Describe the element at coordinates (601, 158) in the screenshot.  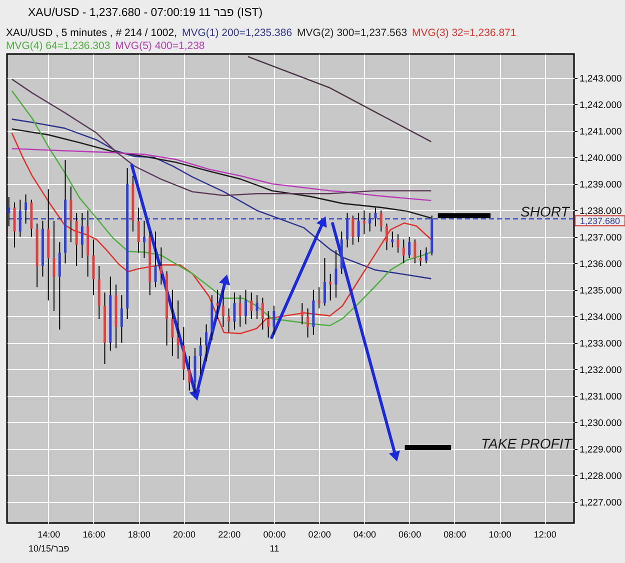
I see `y-tick-label: 1,240.000` at that location.